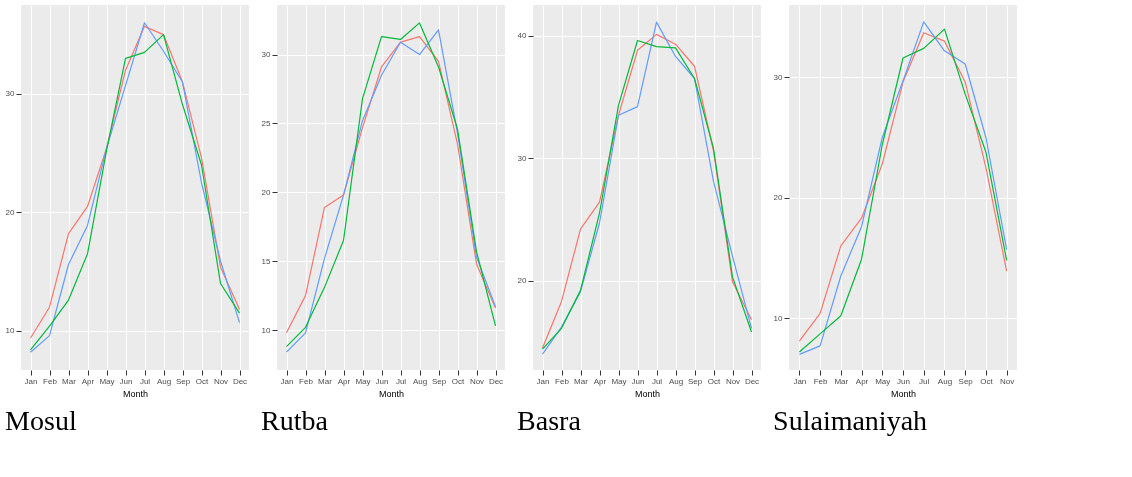 The height and width of the screenshot is (477, 1132). I want to click on text: Basra, so click(549, 420).